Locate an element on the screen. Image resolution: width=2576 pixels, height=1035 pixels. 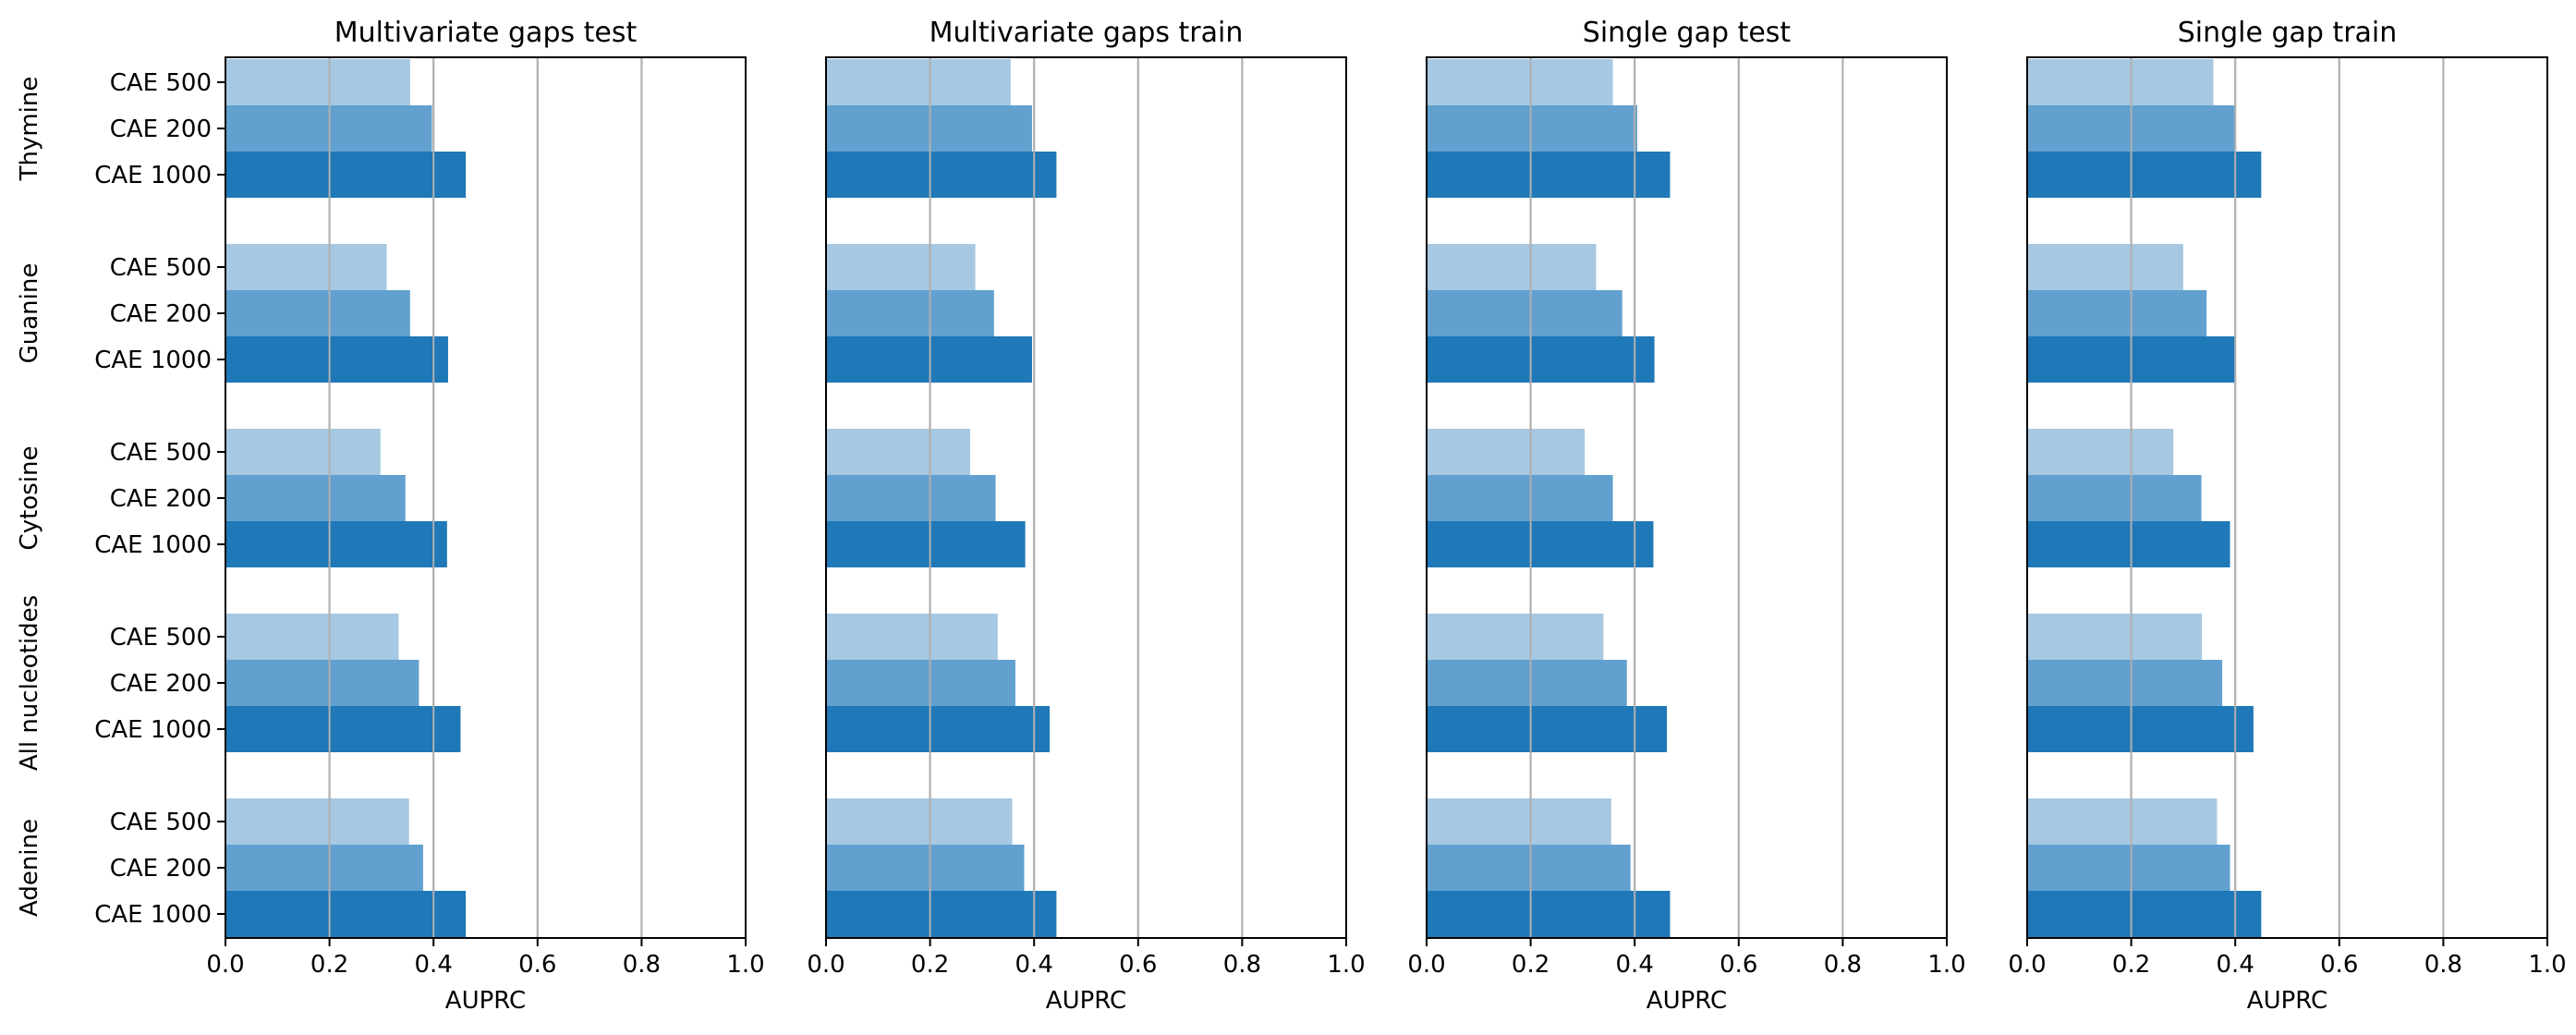
xtick-label-4-0: 0.0 is located at coordinates (2027, 965).